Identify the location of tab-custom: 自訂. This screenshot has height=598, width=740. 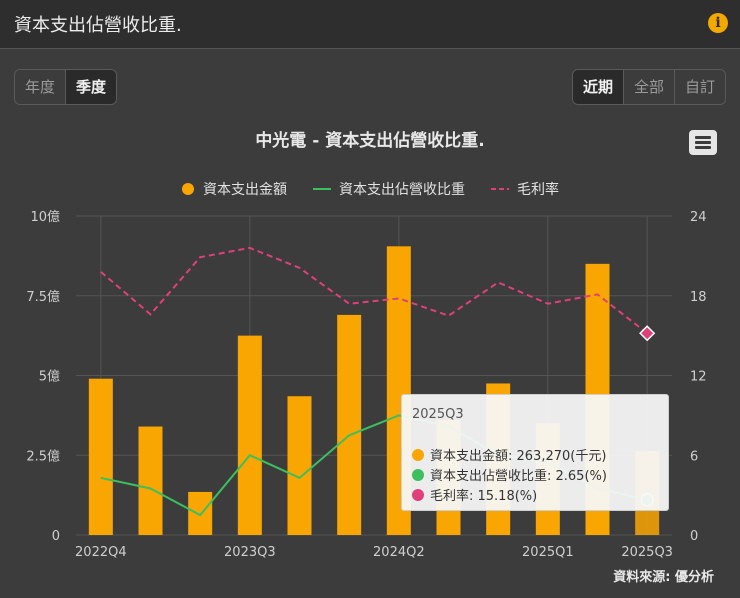
(699, 87).